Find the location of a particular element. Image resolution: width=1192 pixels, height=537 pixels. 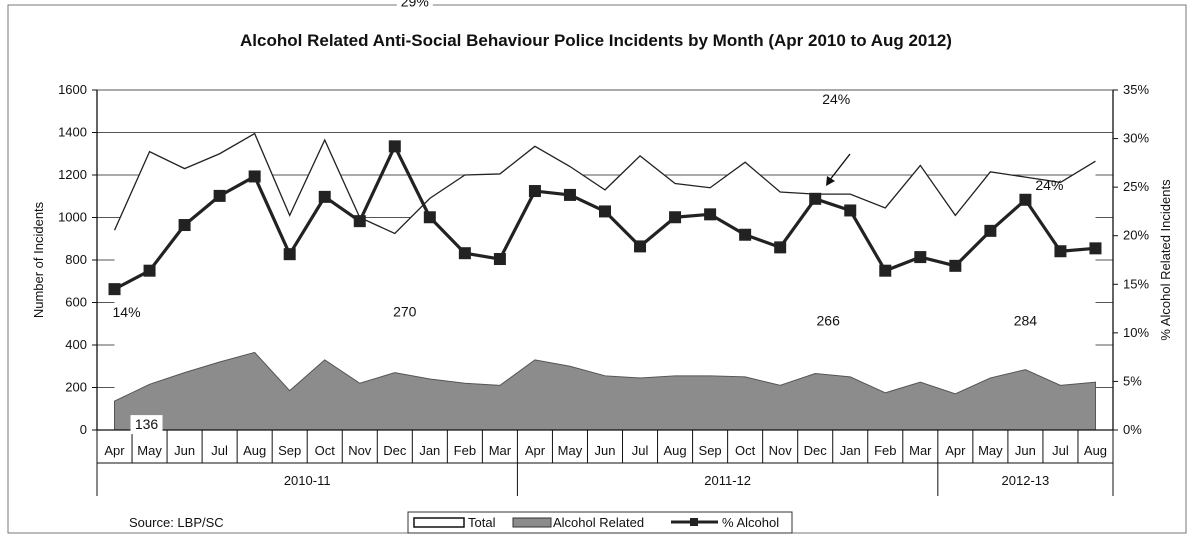

legend-label-total: Total is located at coordinates (482, 522).